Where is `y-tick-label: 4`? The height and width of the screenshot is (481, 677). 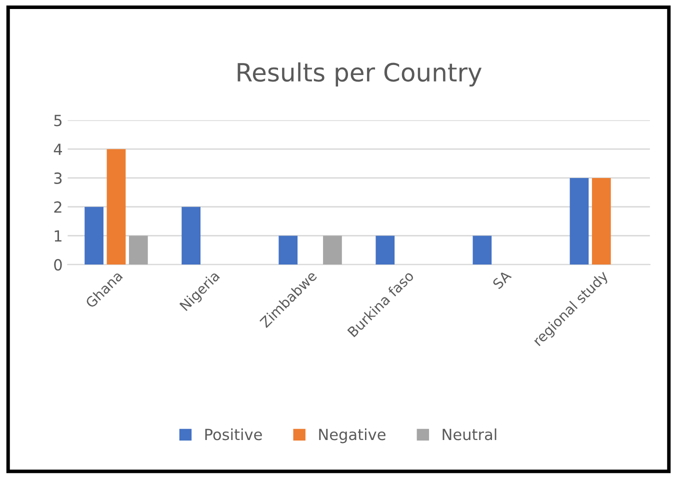
y-tick-label: 4 is located at coordinates (58, 149).